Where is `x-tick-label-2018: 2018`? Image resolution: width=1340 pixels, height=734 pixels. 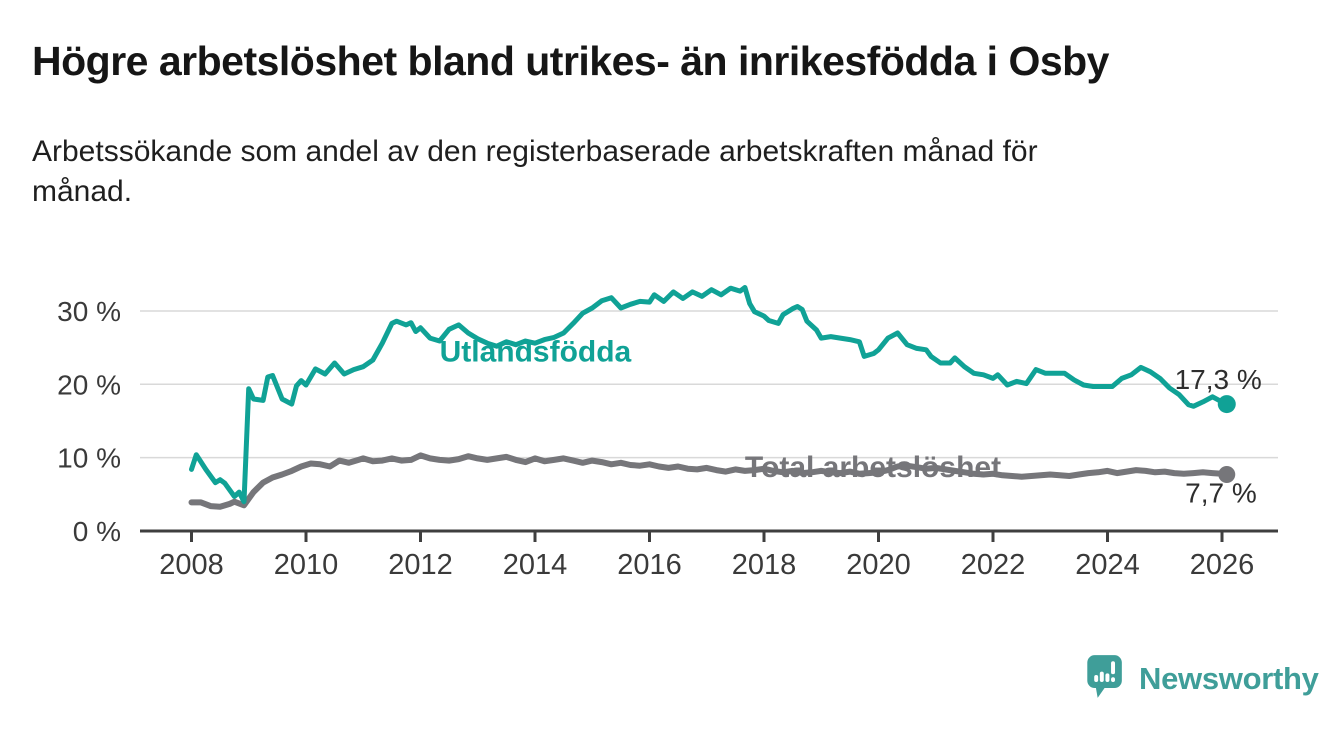 x-tick-label-2018: 2018 is located at coordinates (764, 565).